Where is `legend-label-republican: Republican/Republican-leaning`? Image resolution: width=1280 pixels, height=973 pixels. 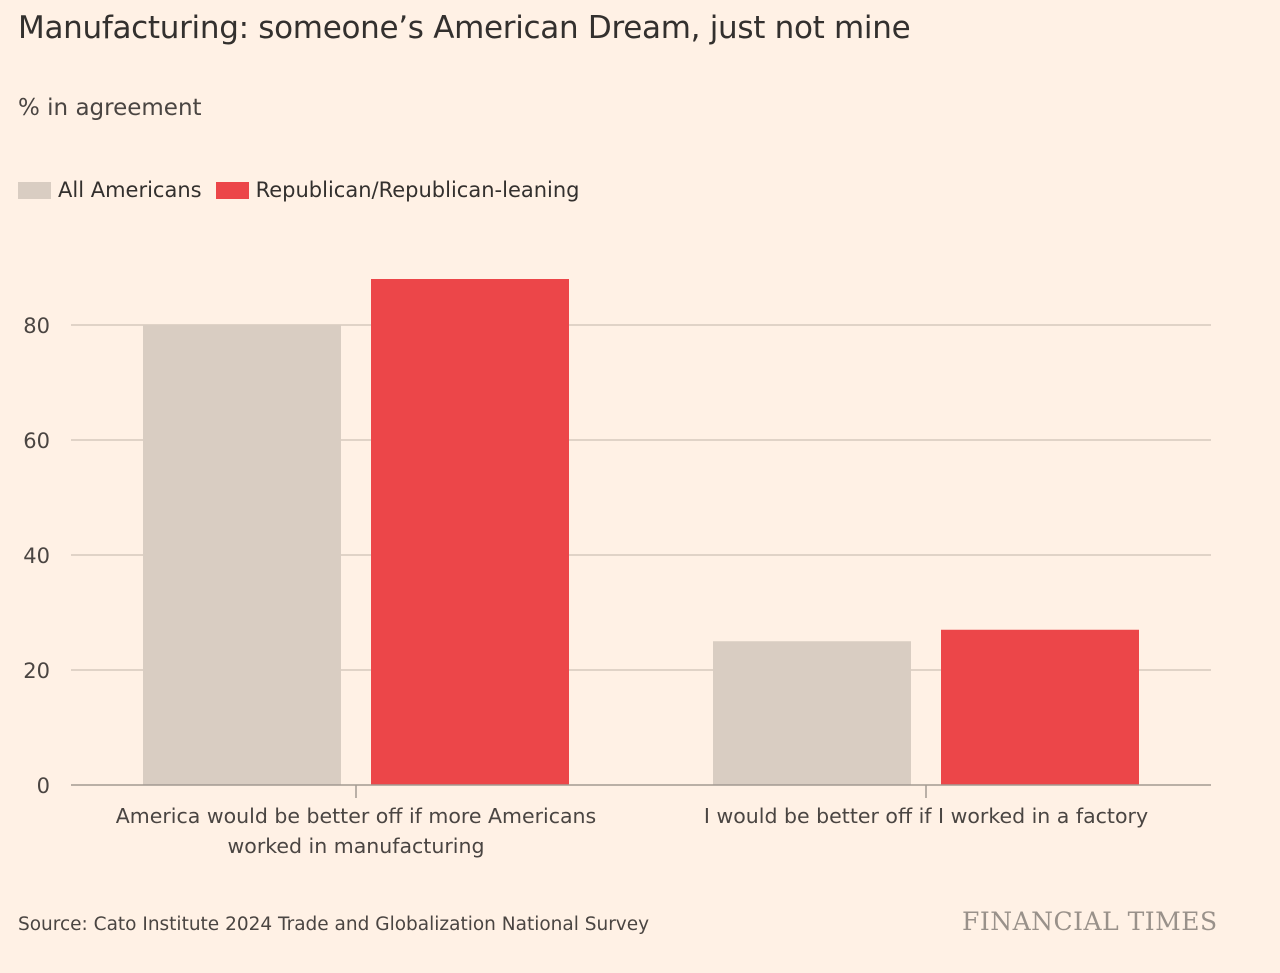 legend-label-republican: Republican/Republican-leaning is located at coordinates (417, 190).